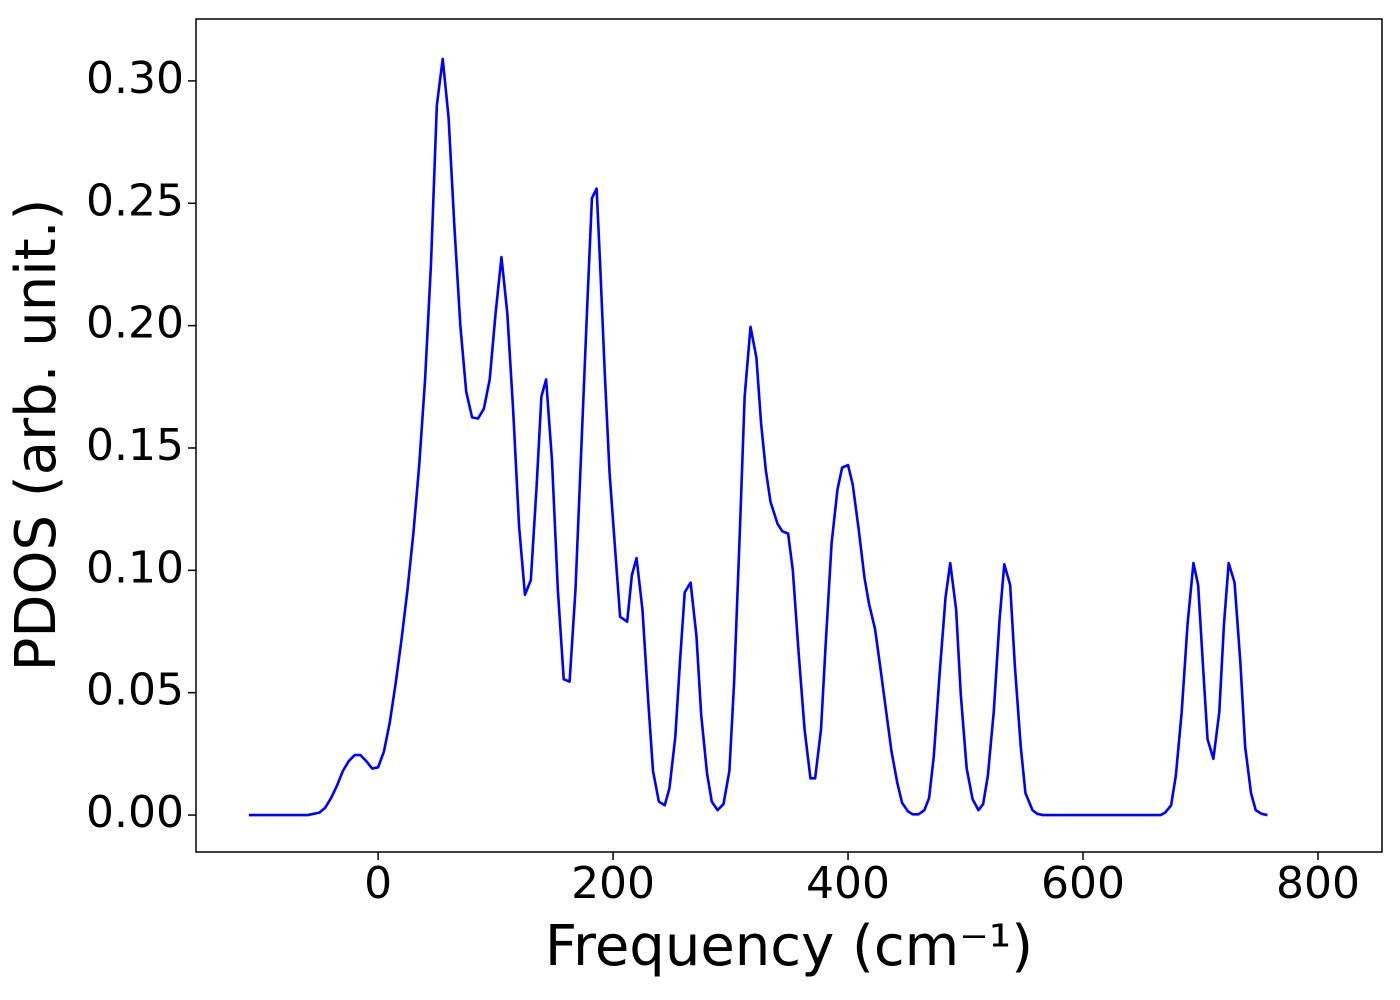 The image size is (1400, 1000). I want to click on x-axis-label: Frequency (cm⁻¹), so click(789, 946).